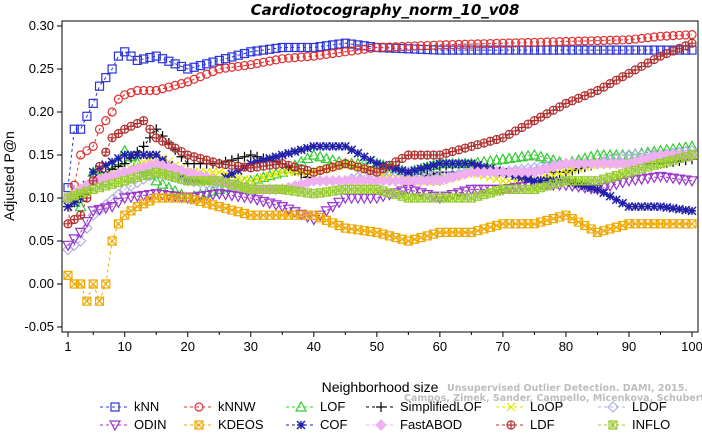 This screenshot has width=702, height=434. Describe the element at coordinates (150, 424) in the screenshot. I see `legend-label: ODIN` at that location.